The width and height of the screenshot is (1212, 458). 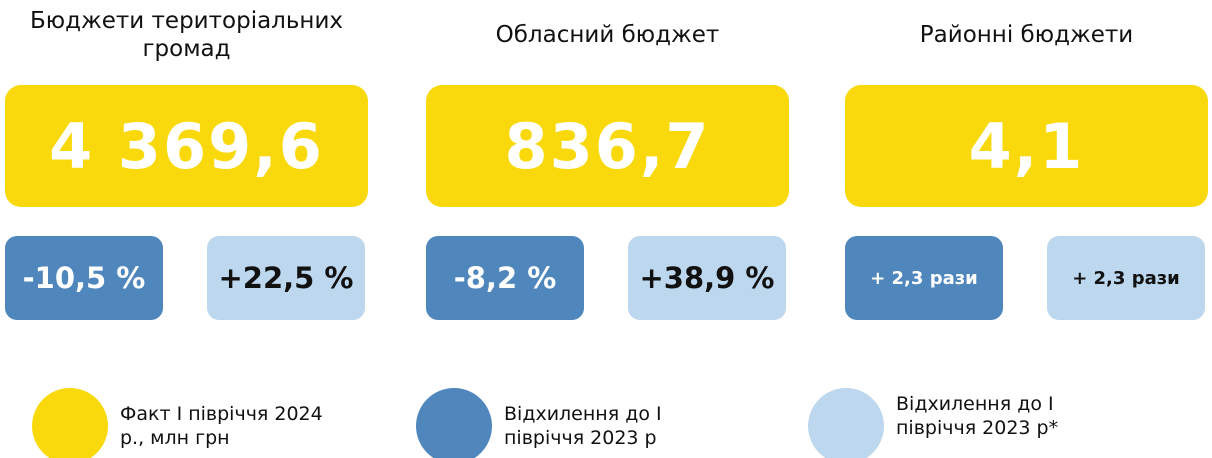 I want to click on fact-box: 4,1, so click(x=1026, y=146).